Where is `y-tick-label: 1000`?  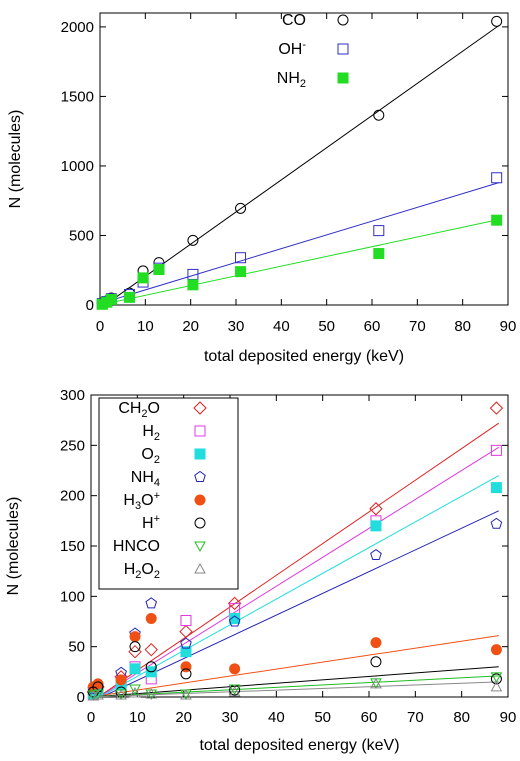 y-tick-label: 1000 is located at coordinates (77, 166).